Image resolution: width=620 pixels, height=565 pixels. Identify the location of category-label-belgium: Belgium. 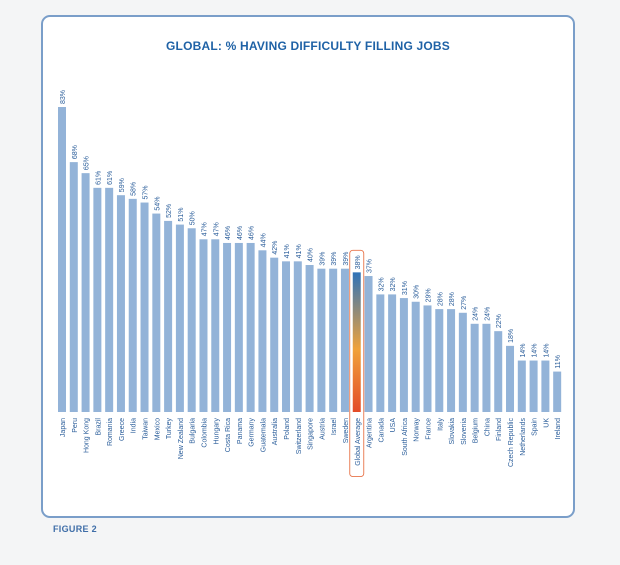
(476, 430).